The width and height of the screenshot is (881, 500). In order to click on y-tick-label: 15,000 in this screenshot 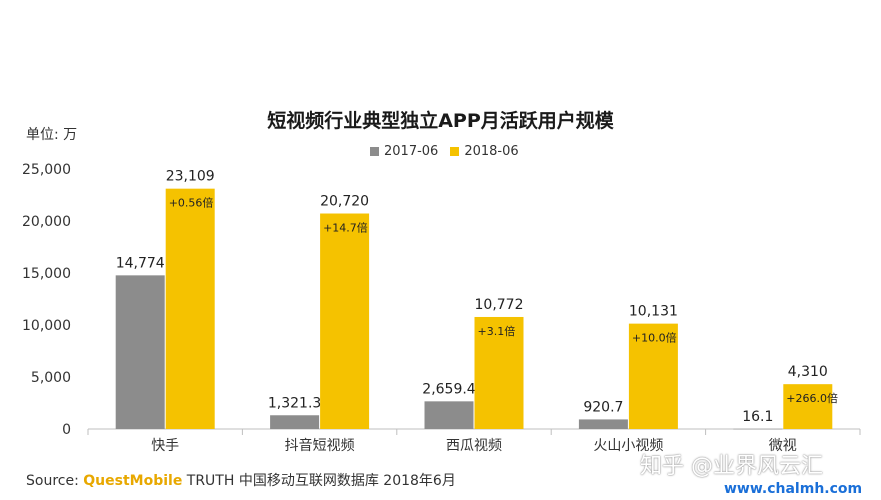, I will do `click(46, 274)`.